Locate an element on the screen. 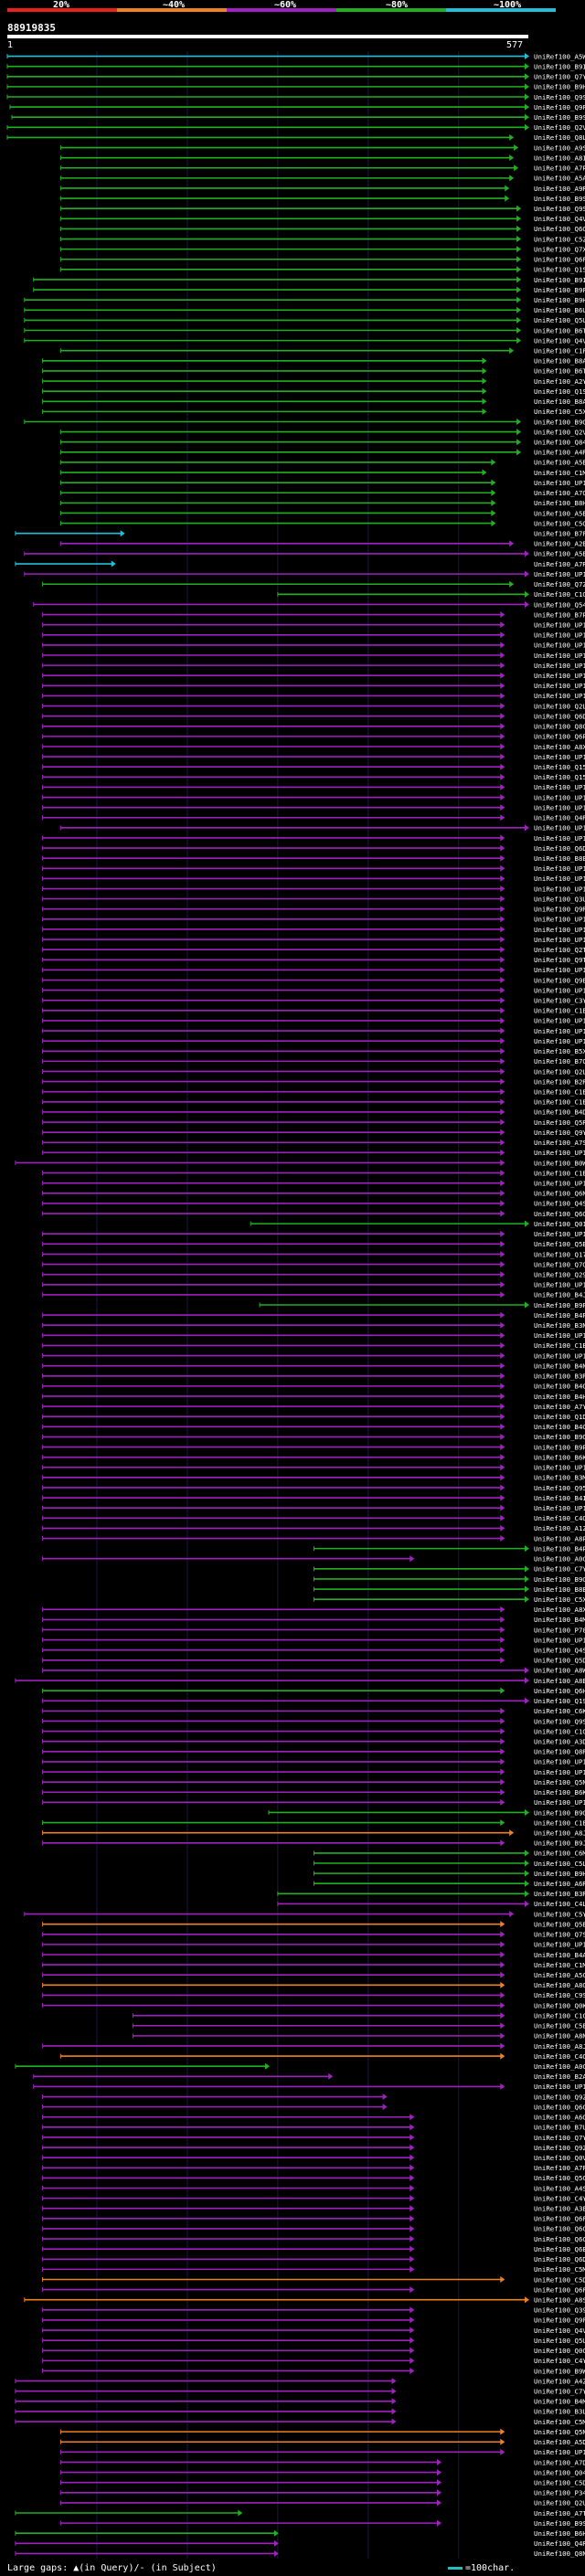 The width and height of the screenshot is (585, 2576). hit-label: UniRef100_Q0V3C0 is located at coordinates (560, 2158).